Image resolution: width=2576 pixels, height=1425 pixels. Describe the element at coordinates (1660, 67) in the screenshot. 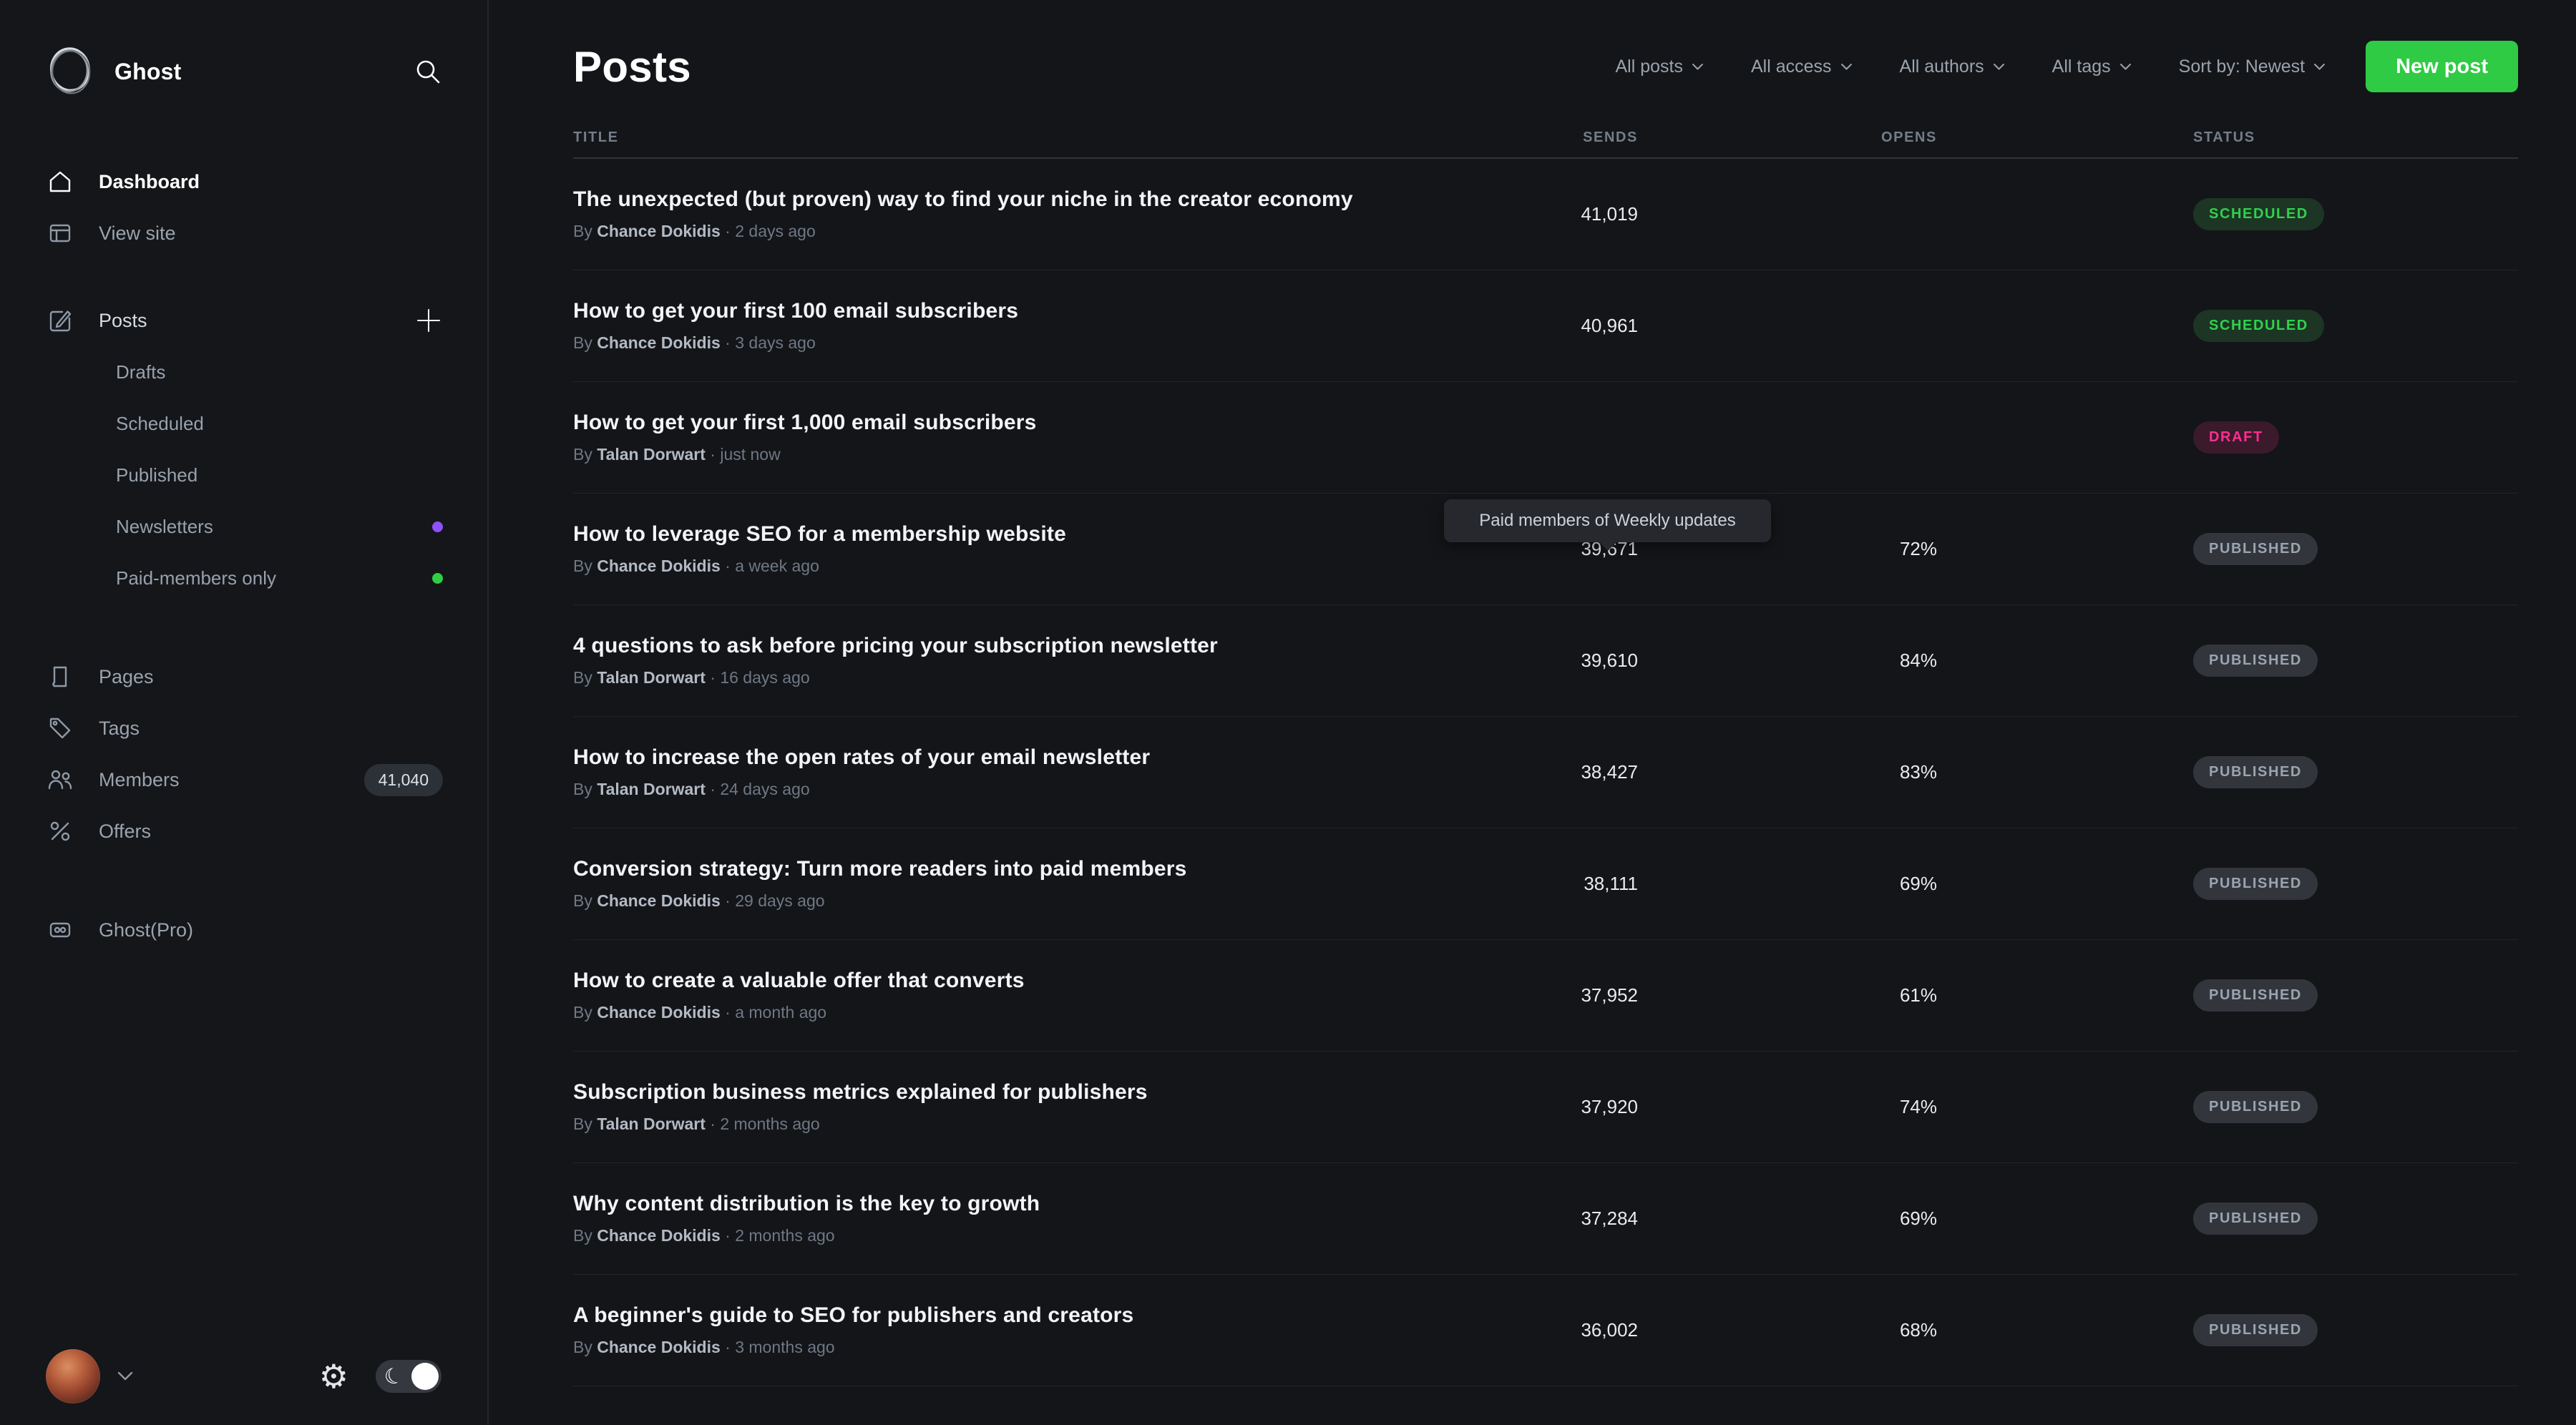

I see `filter-dropdown-all-posts: All posts` at that location.